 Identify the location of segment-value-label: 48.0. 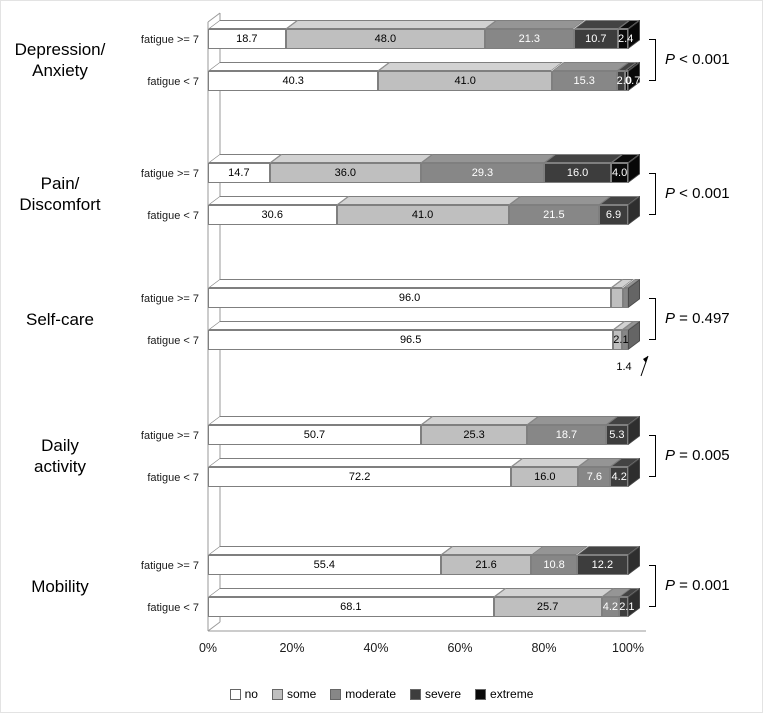
(385, 39).